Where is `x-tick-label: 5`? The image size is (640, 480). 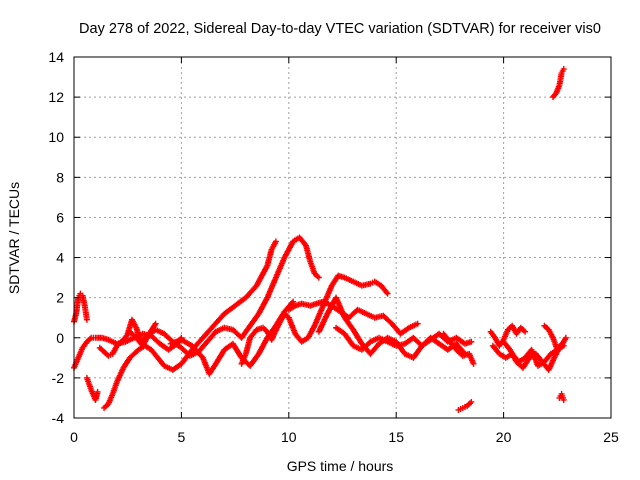
x-tick-label: 5 is located at coordinates (182, 437).